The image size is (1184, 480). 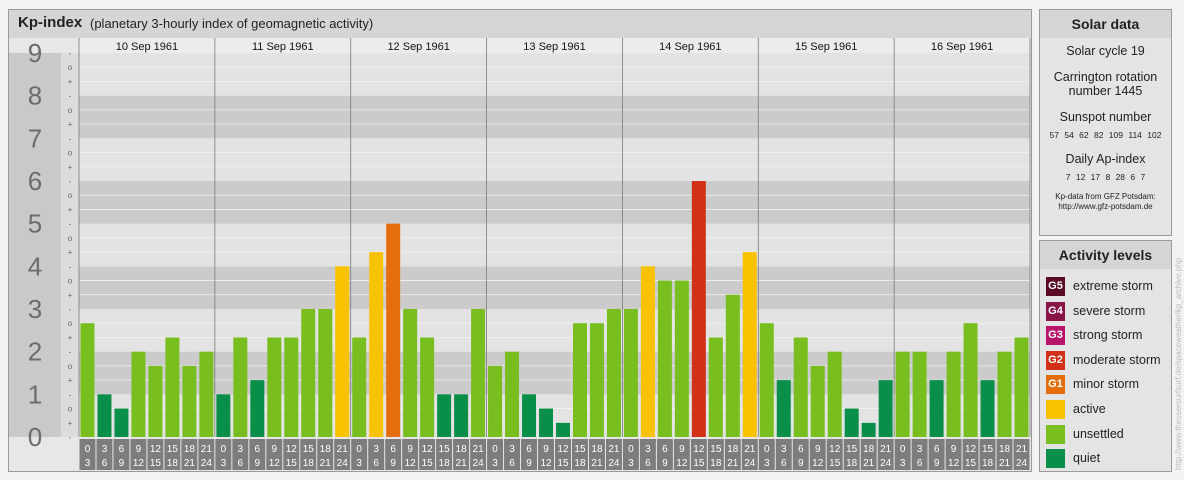 I want to click on y-tick-label: 4, so click(x=35, y=266).